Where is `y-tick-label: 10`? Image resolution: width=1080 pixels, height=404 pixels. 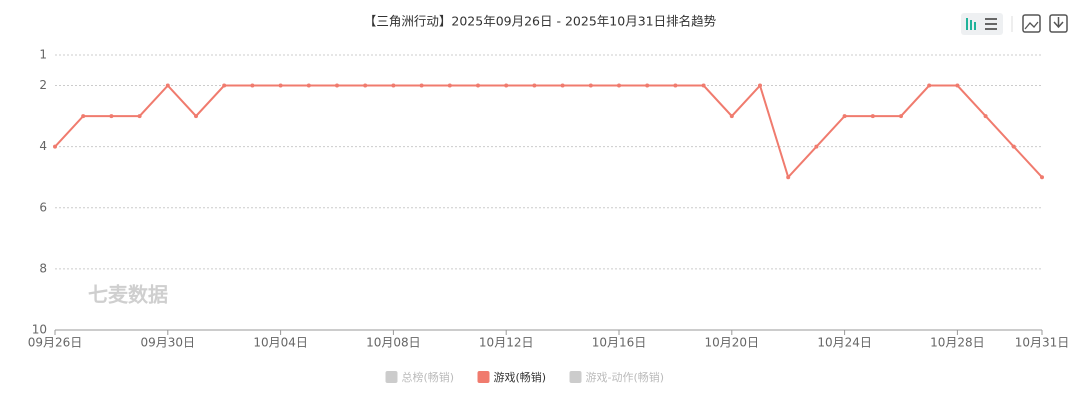 y-tick-label: 10 is located at coordinates (39, 330).